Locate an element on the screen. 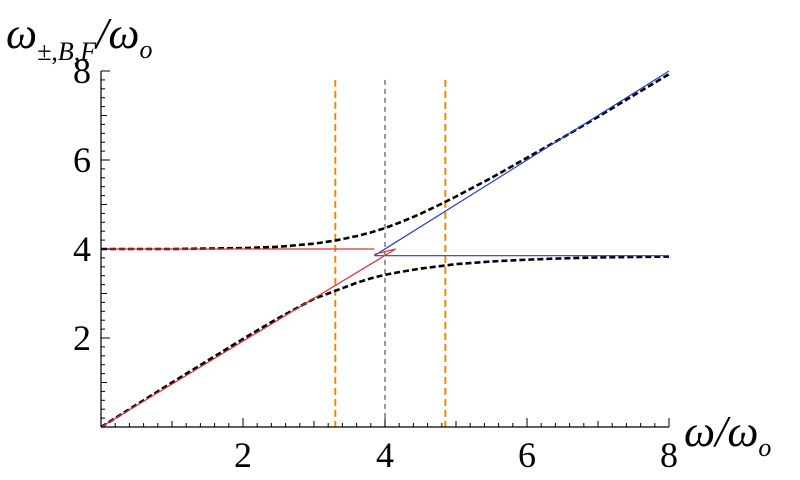 Image resolution: width=800 pixels, height=480 pixels. y-tick-label: 8 is located at coordinates (82, 71).